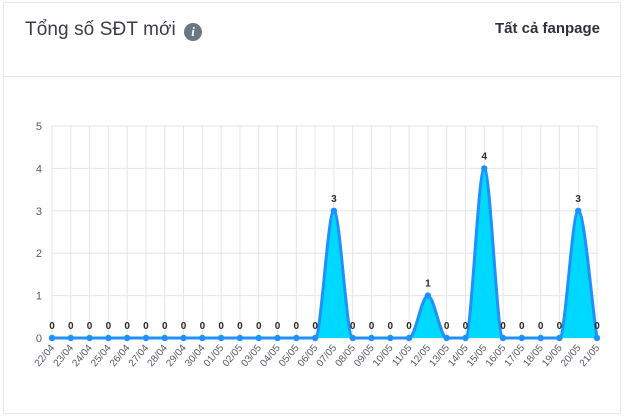  I want to click on y-tick-label: 2, so click(39, 254).